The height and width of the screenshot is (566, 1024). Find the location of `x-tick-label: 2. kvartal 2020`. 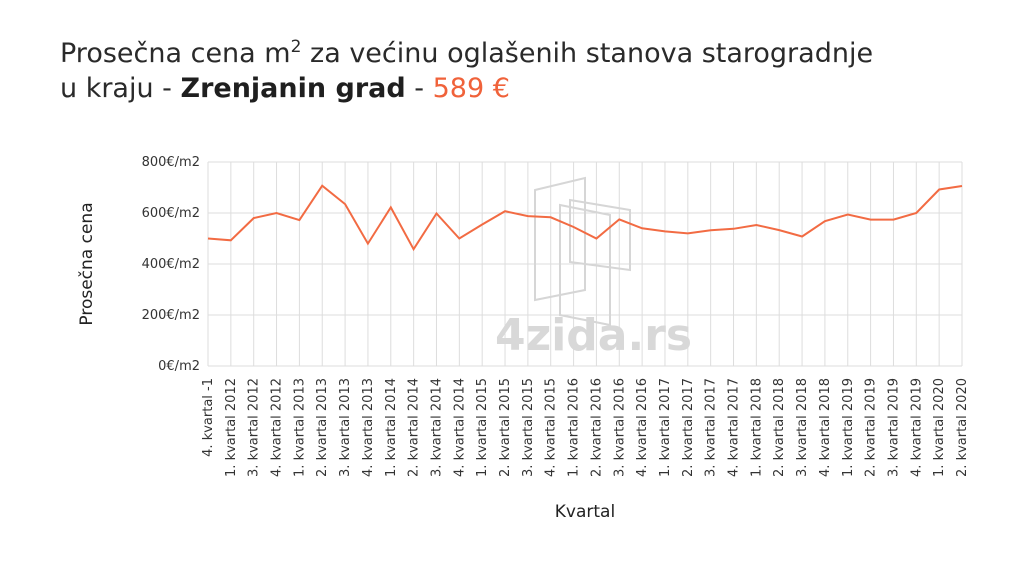

x-tick-label: 2. kvartal 2020 is located at coordinates (962, 427).